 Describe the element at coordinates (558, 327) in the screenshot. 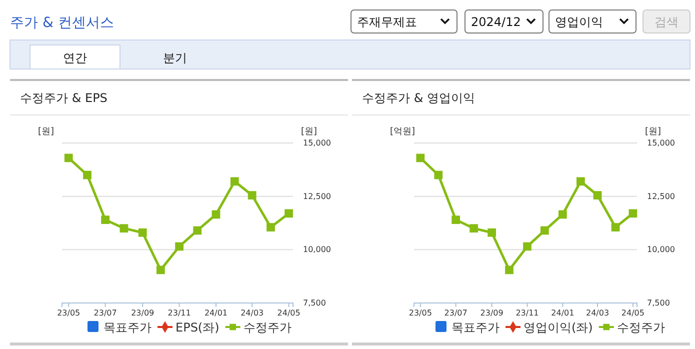

I see `legend-label: 영업이익(좌)` at that location.